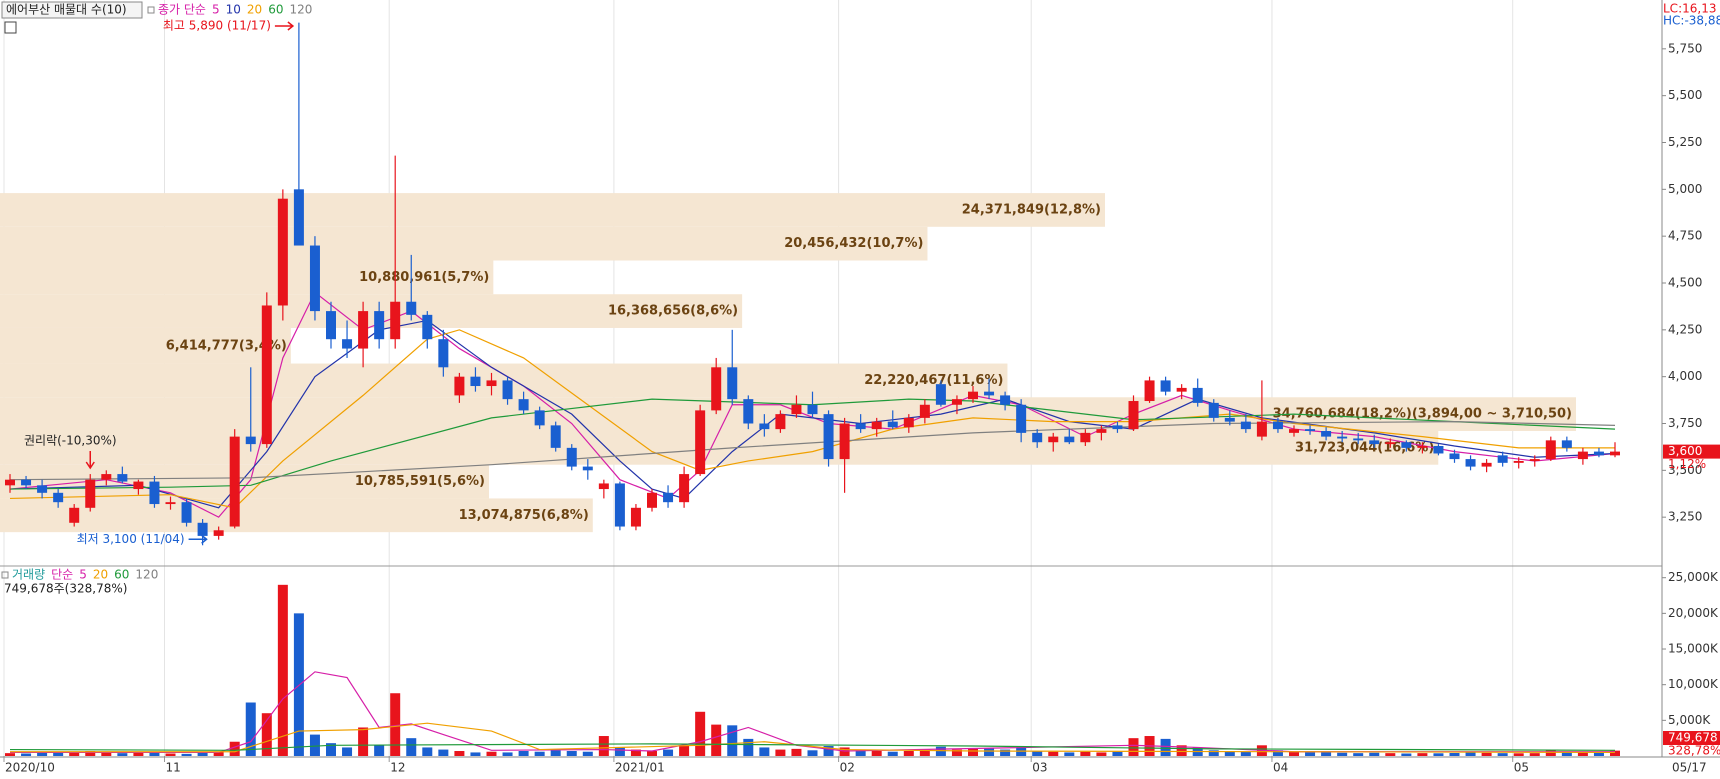  Describe the element at coordinates (28, 575) in the screenshot. I see `legend-entry: 거래량` at that location.